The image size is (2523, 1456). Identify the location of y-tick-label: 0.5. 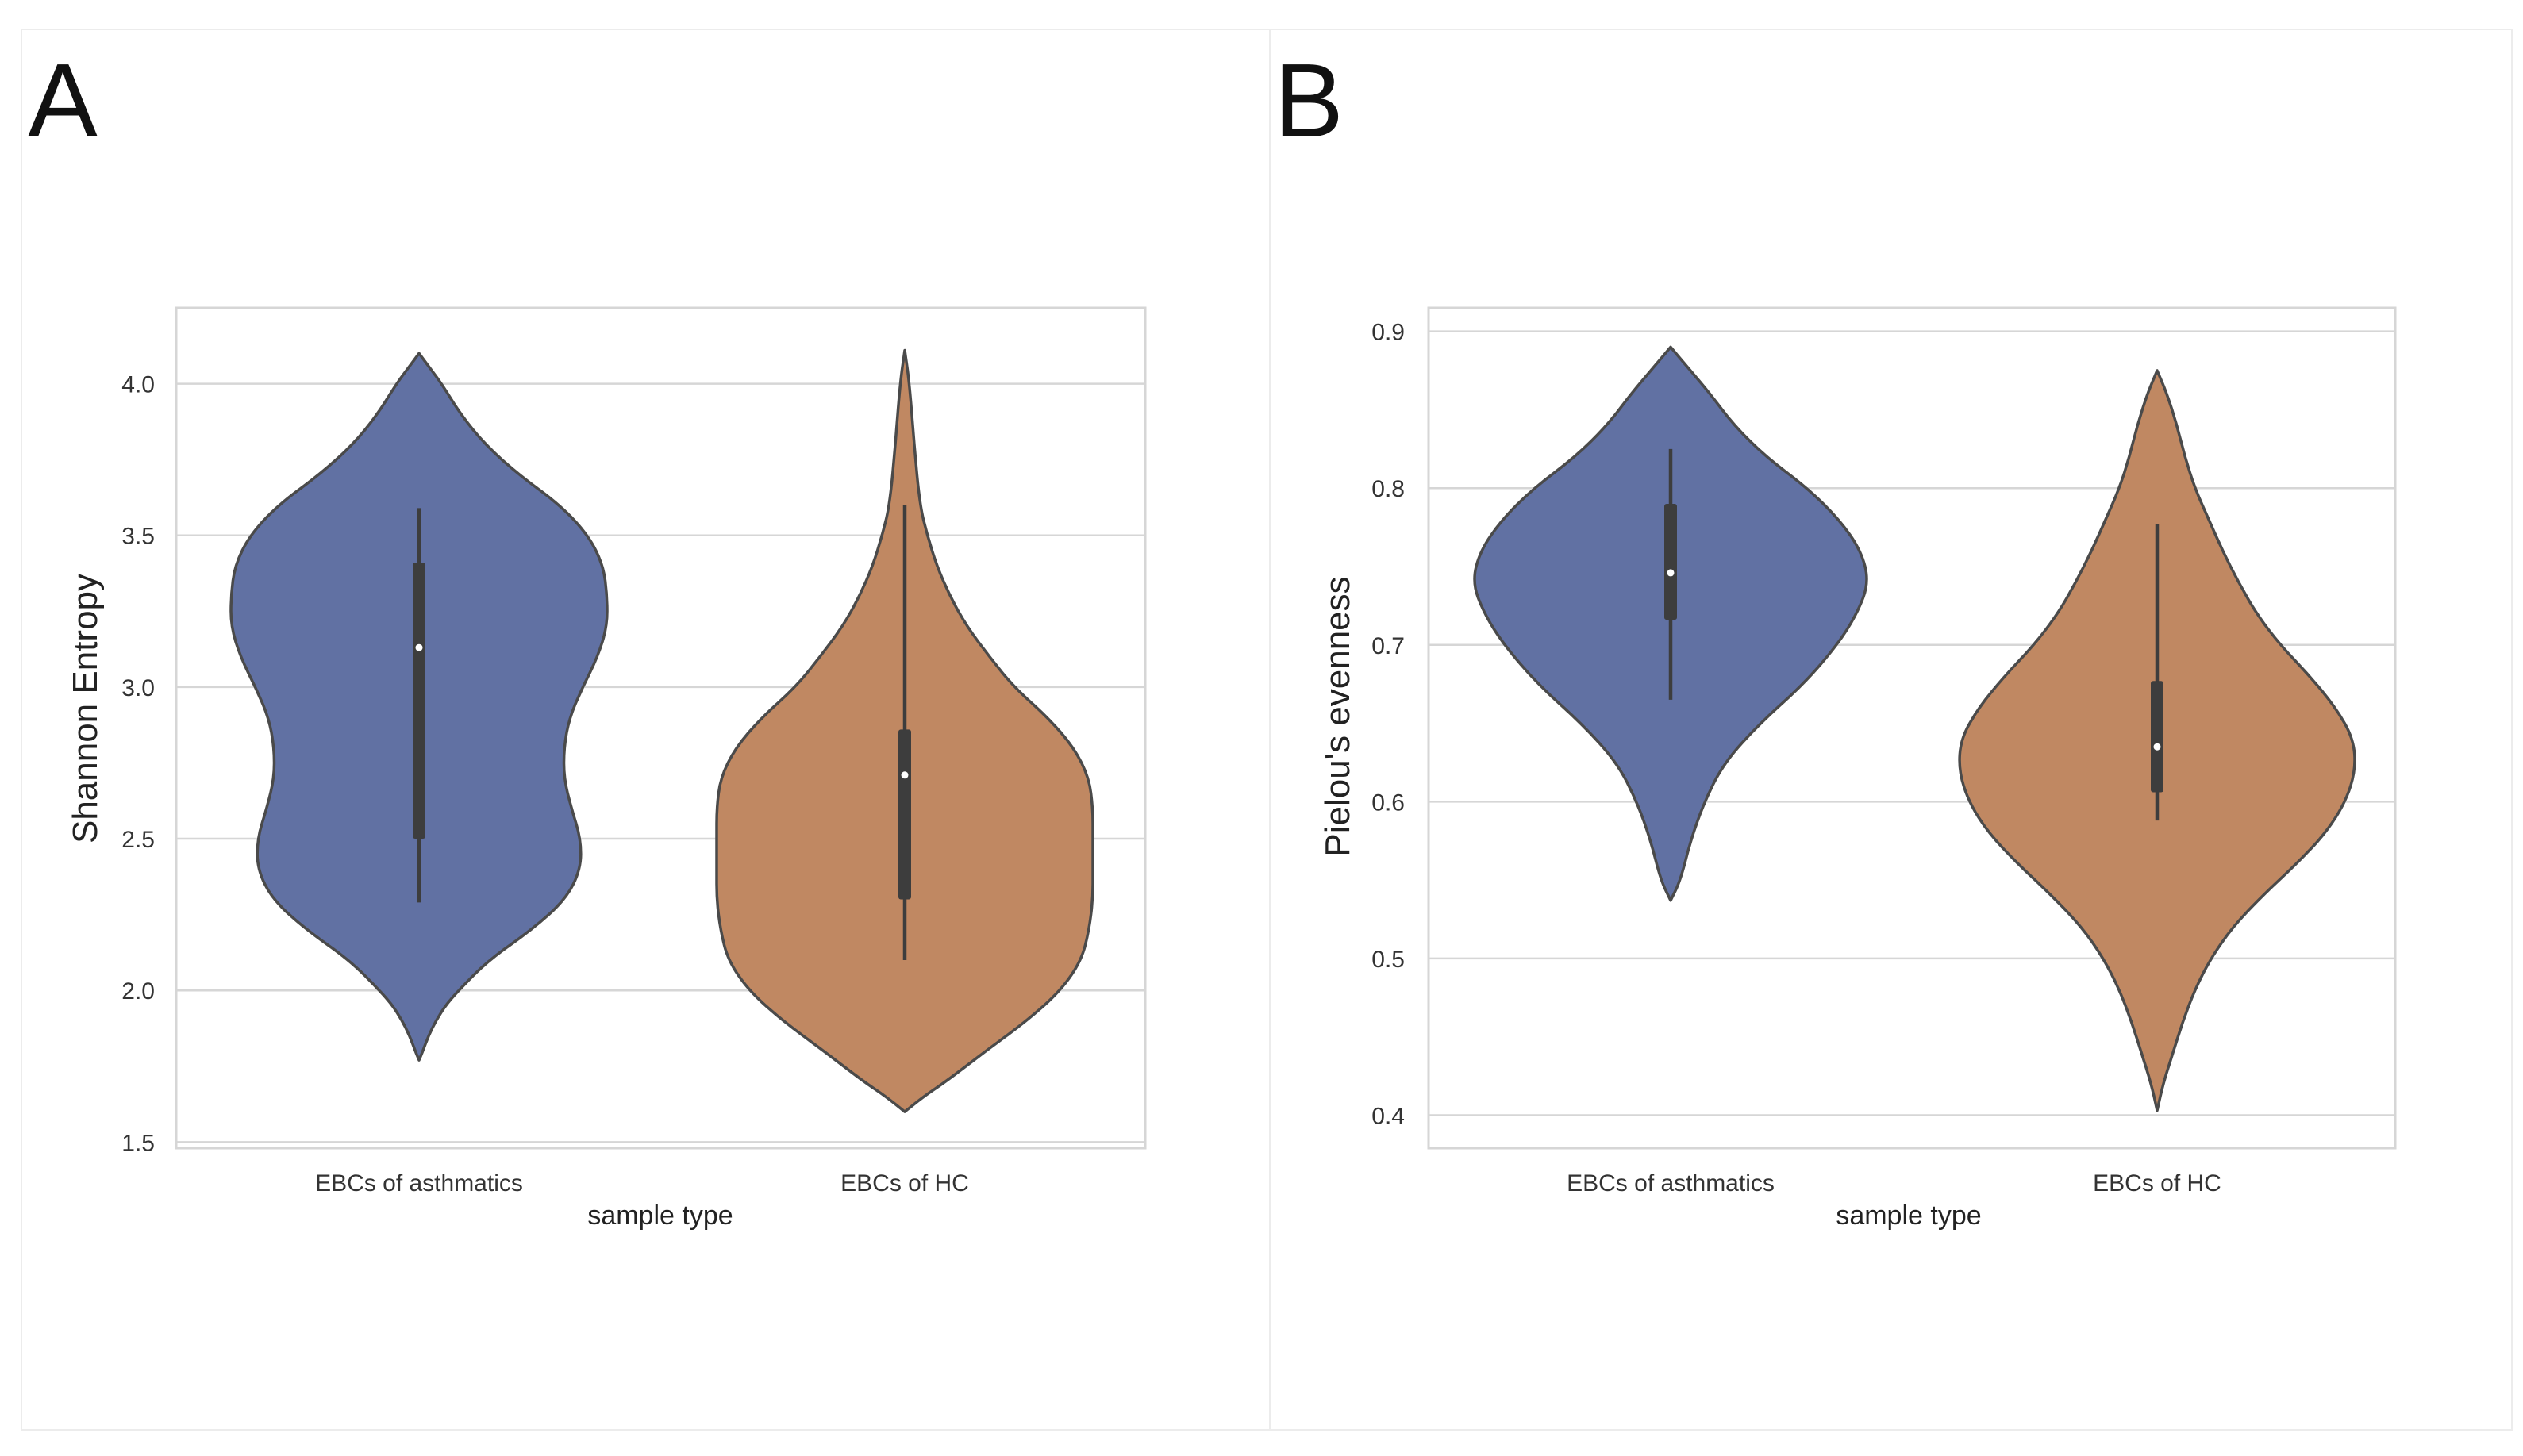
(1388, 960).